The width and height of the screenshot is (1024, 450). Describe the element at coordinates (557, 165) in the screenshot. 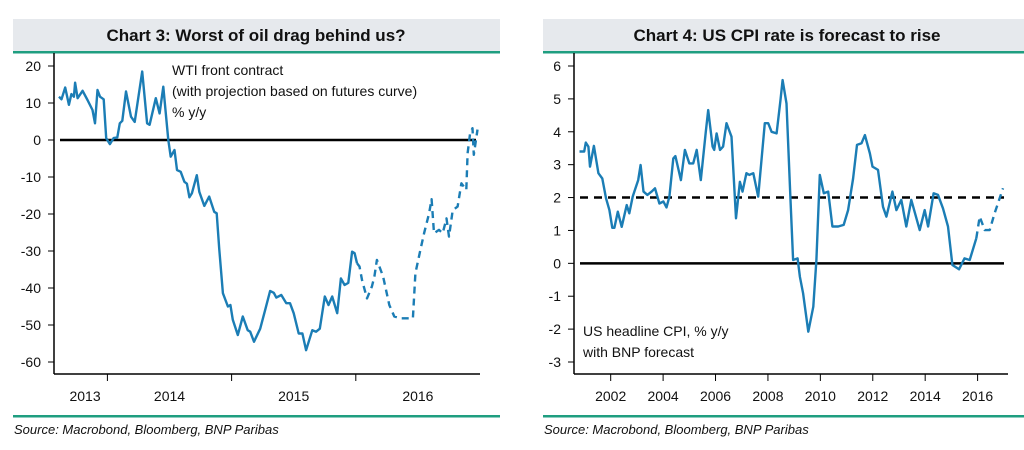

I see `chart-4-y-tick-label: 3` at that location.